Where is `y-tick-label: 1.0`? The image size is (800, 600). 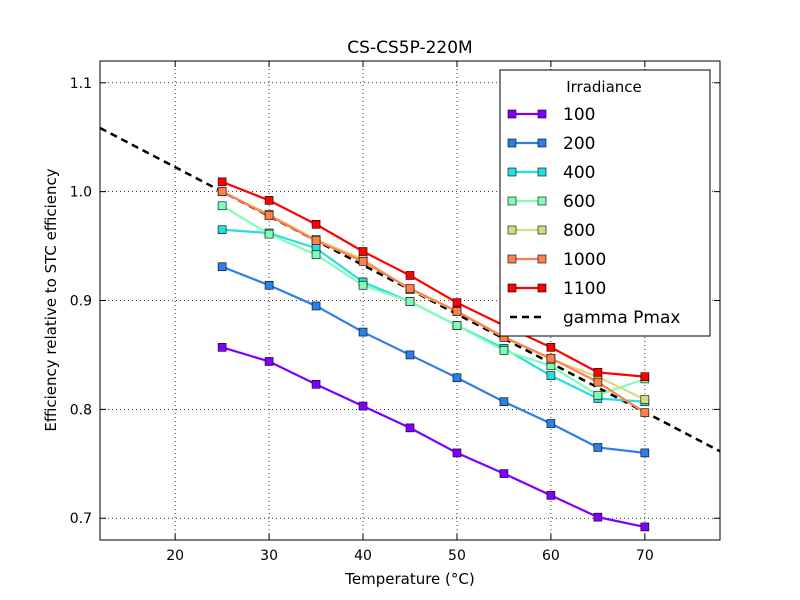 y-tick-label: 1.0 is located at coordinates (81, 193).